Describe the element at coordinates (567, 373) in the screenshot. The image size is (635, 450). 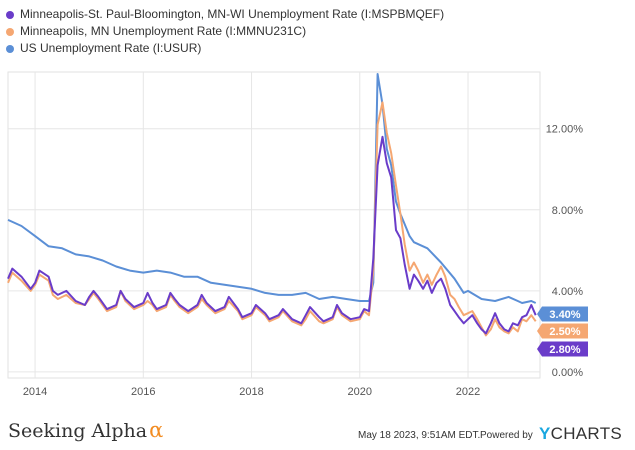
I see `y-tick-label: 0.00%` at that location.